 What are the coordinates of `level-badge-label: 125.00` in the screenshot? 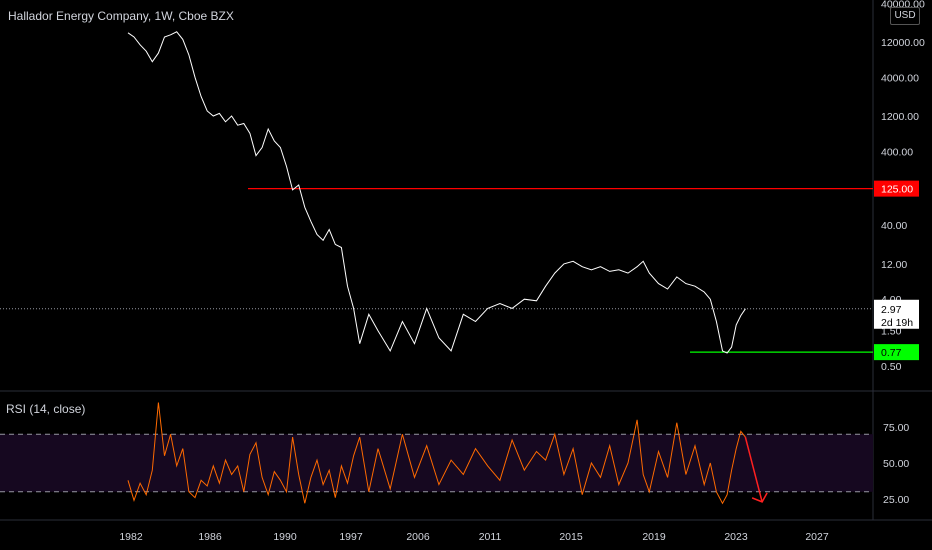 It's located at (897, 190).